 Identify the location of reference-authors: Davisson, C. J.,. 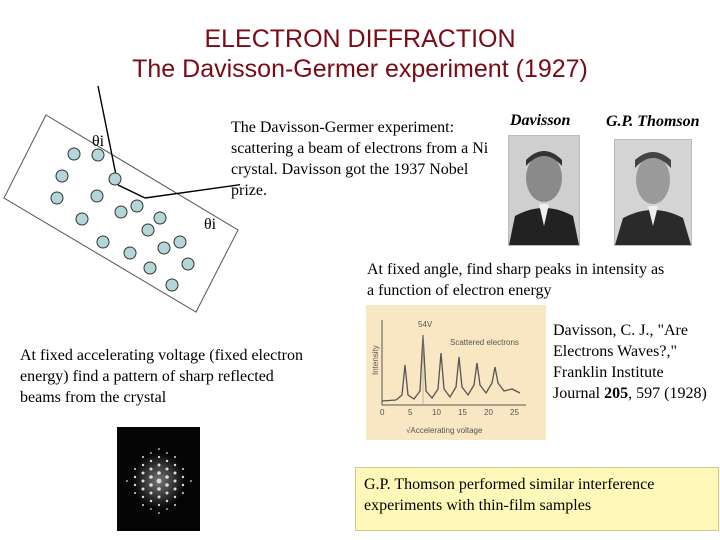
(603, 330).